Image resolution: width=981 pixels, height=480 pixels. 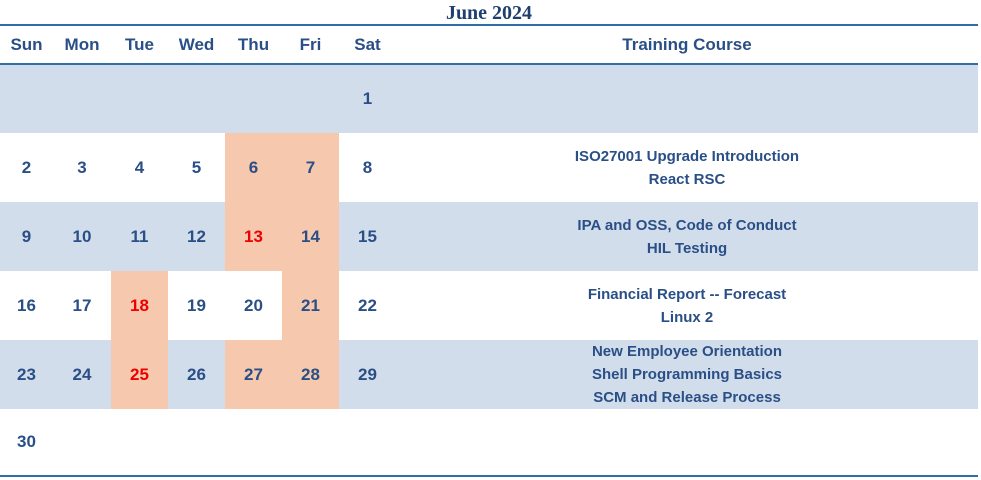 I want to click on day-cell-tue: 18, so click(x=139, y=305).